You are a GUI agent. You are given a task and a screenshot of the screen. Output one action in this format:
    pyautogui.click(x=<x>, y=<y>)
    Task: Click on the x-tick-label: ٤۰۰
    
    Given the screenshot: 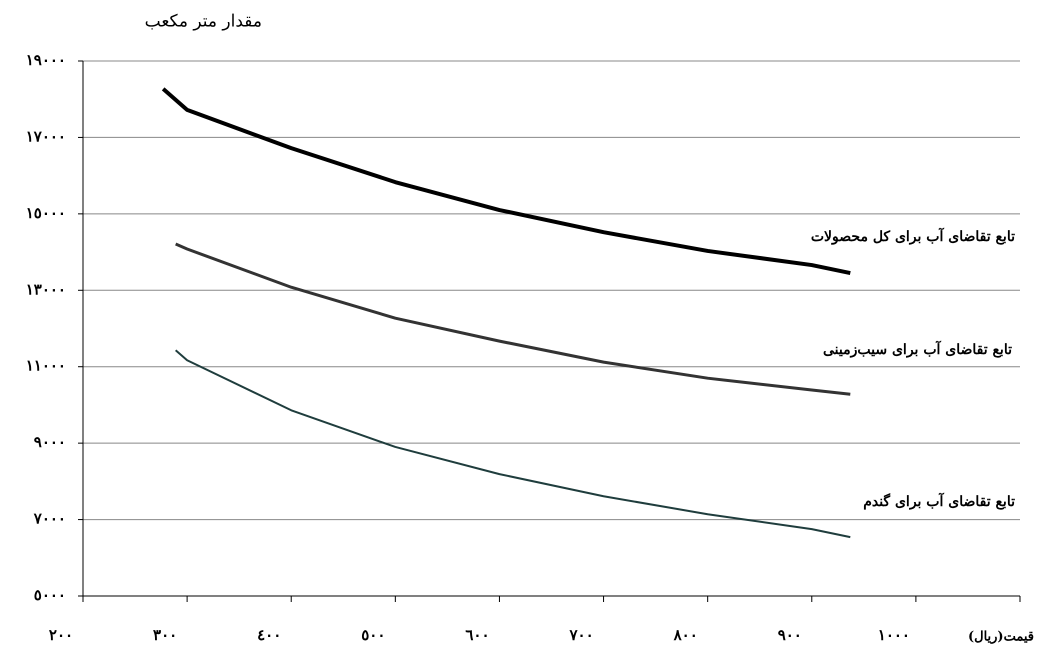 What is the action you would take?
    pyautogui.click(x=269, y=635)
    